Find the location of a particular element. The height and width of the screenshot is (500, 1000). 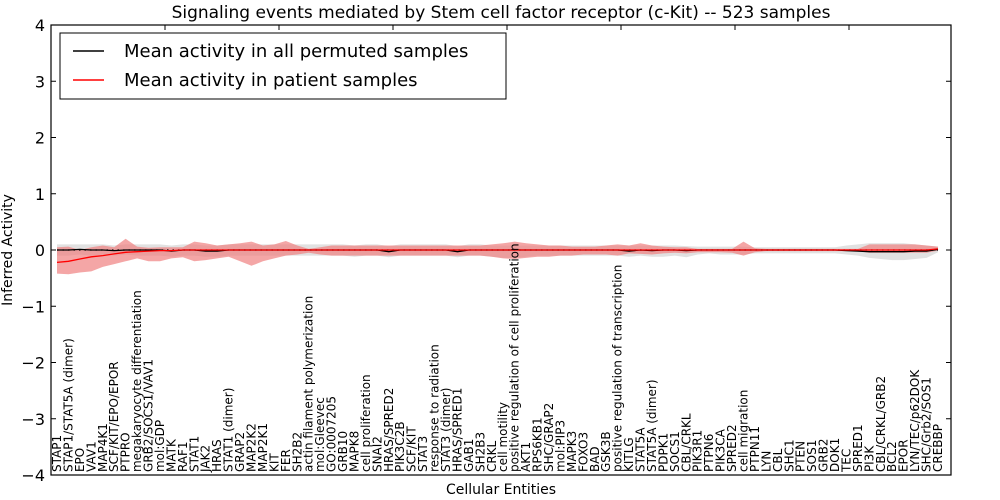

category-label: SH2B2 is located at coordinates (297, 452).